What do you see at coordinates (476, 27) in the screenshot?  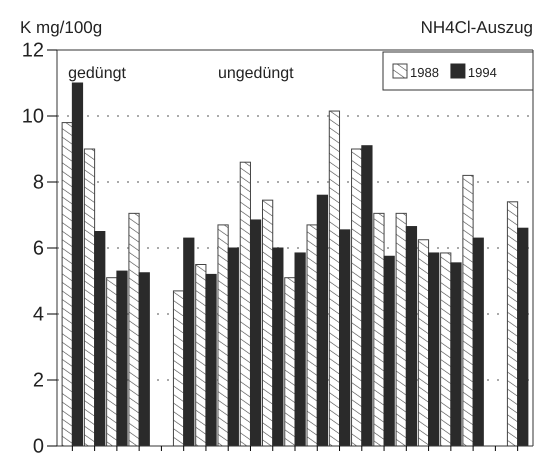 I see `chart-title: NH4Cl-Auszug` at bounding box center [476, 27].